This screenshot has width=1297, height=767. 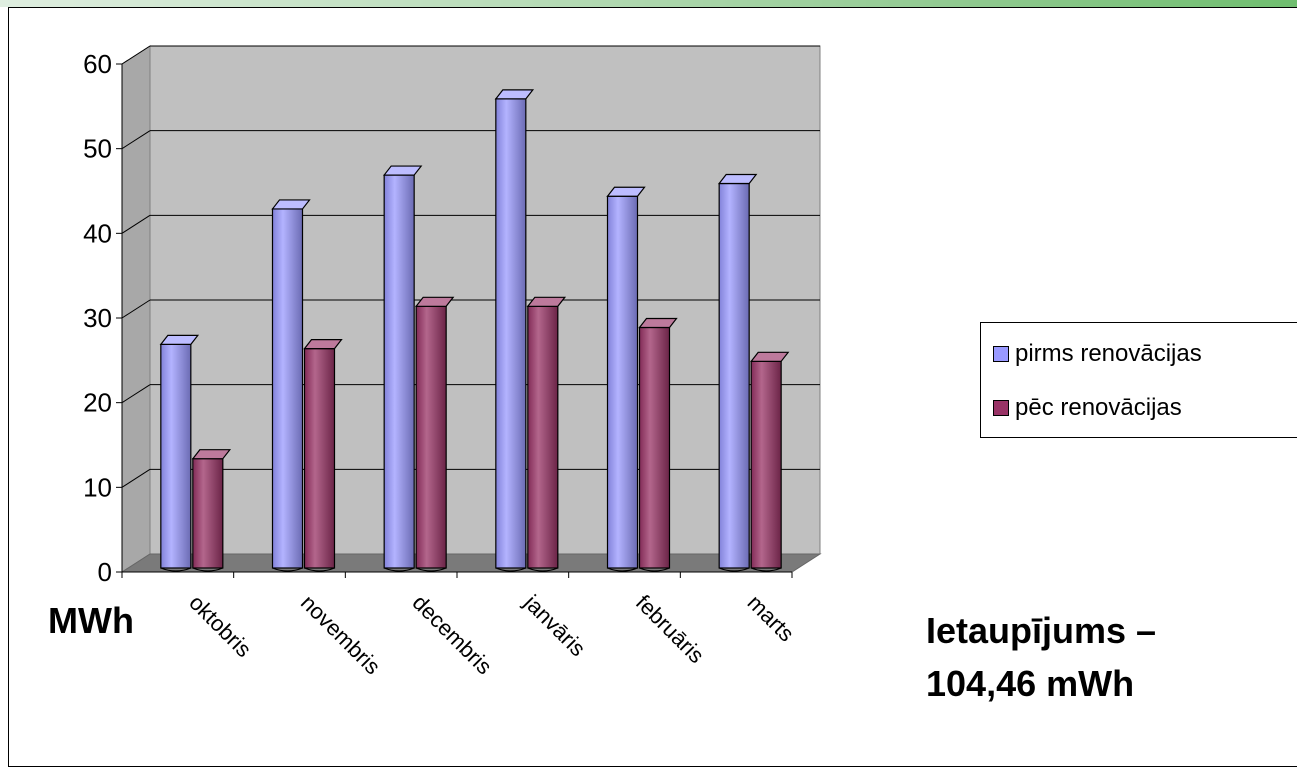 What do you see at coordinates (105, 572) in the screenshot?
I see `y-tick-label: 0` at bounding box center [105, 572].